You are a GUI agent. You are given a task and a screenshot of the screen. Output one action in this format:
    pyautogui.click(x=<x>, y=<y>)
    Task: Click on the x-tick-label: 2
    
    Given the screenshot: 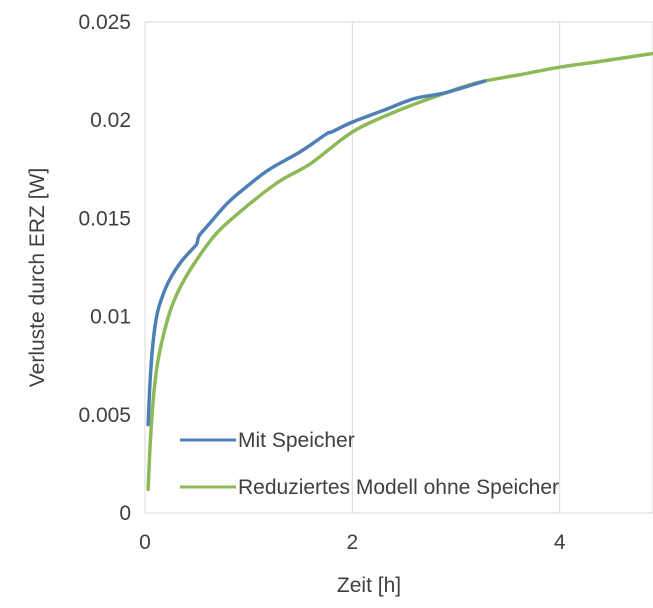 What is the action you would take?
    pyautogui.click(x=353, y=542)
    